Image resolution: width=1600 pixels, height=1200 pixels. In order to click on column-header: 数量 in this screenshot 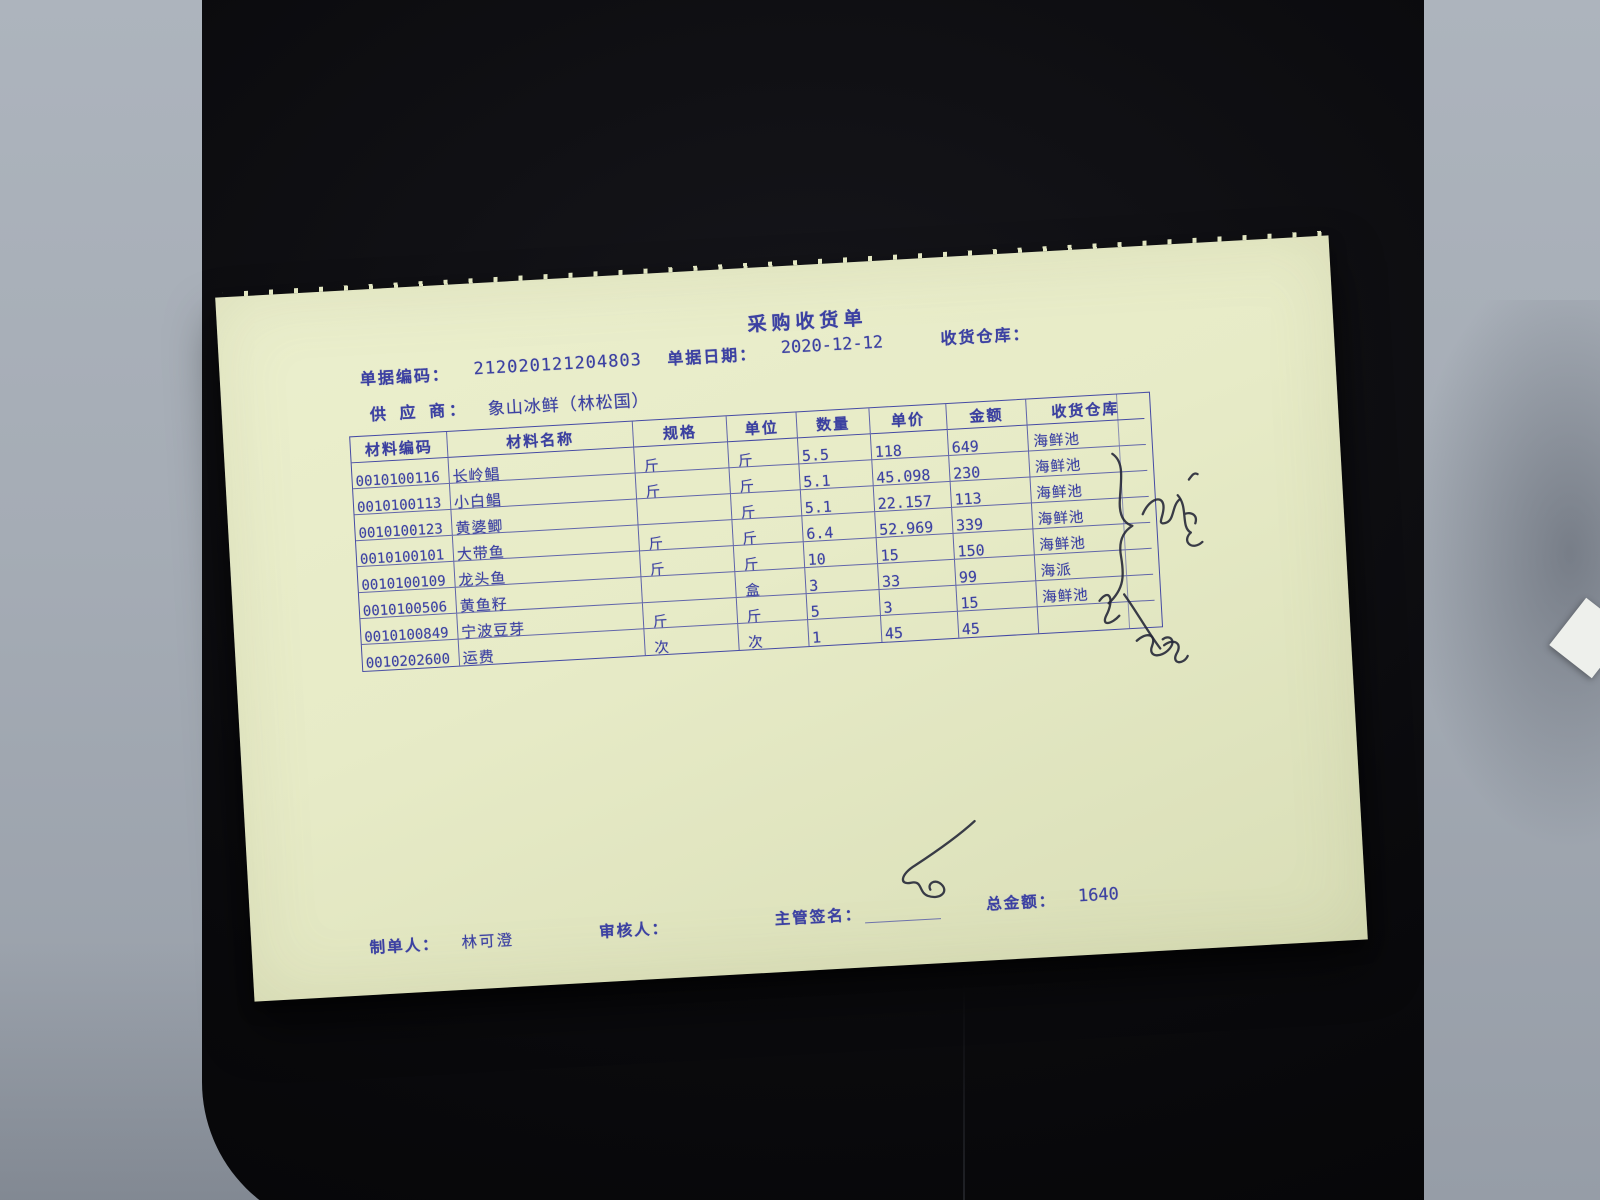, I will do `click(833, 423)`.